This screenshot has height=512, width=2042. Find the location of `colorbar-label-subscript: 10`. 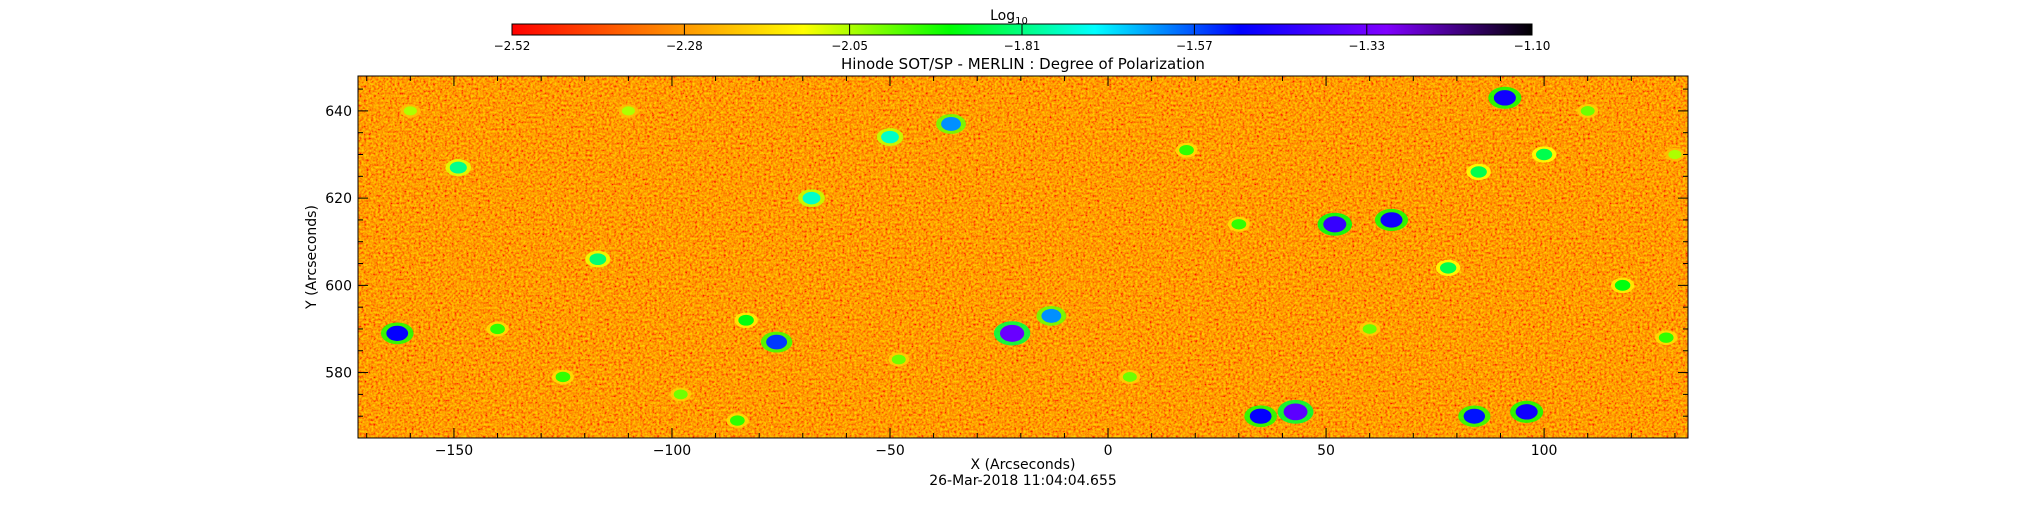

colorbar-label-subscript: 10 is located at coordinates (1021, 21).